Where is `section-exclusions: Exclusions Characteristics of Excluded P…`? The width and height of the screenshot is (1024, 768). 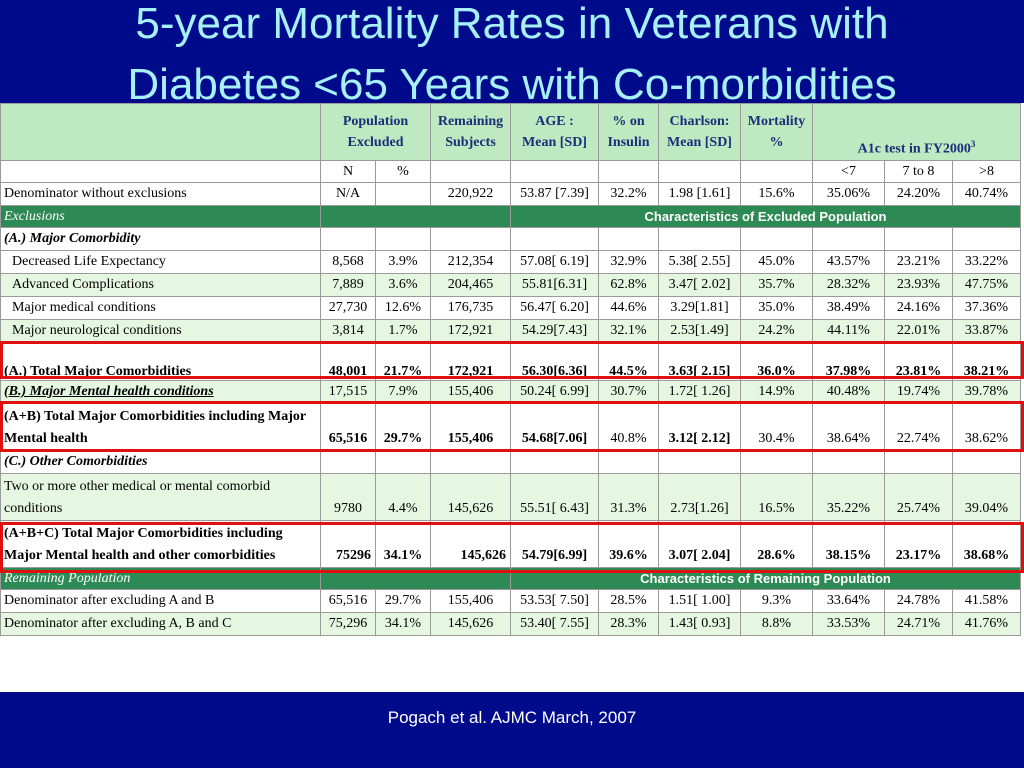 section-exclusions: Exclusions Characteristics of Excluded P… is located at coordinates (510, 216).